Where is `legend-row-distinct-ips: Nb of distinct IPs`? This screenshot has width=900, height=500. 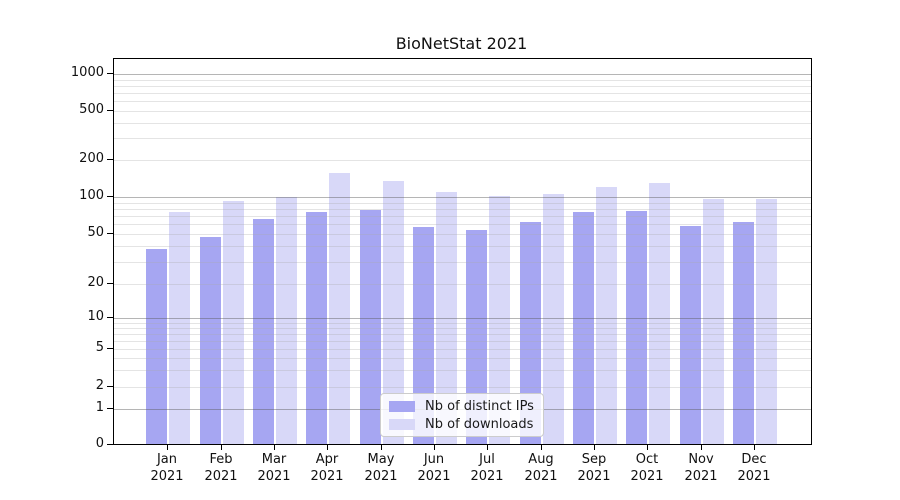 legend-row-distinct-ips: Nb of distinct IPs is located at coordinates (462, 406).